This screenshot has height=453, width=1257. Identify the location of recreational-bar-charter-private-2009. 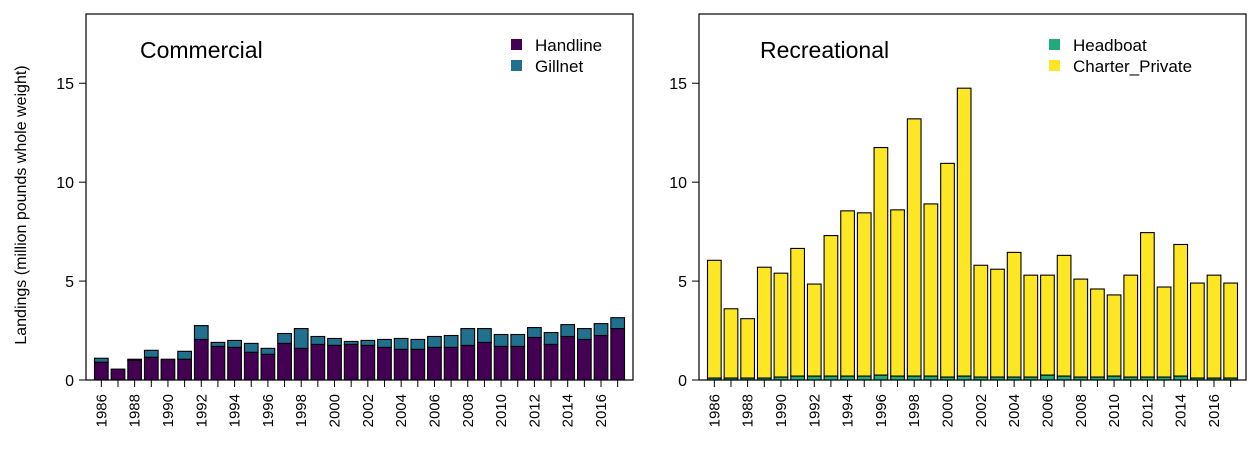
(1097, 333).